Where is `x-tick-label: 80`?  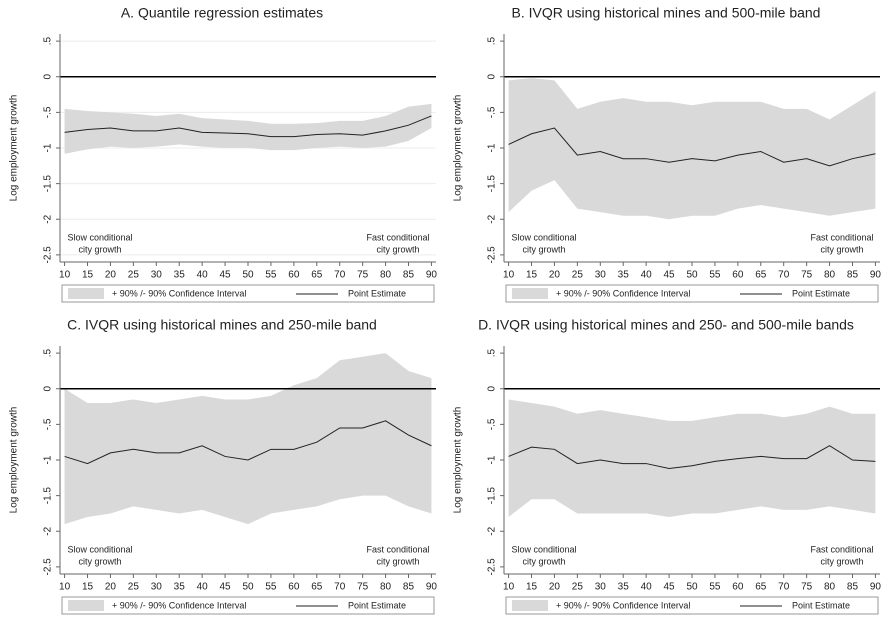 x-tick-label: 80 is located at coordinates (830, 587).